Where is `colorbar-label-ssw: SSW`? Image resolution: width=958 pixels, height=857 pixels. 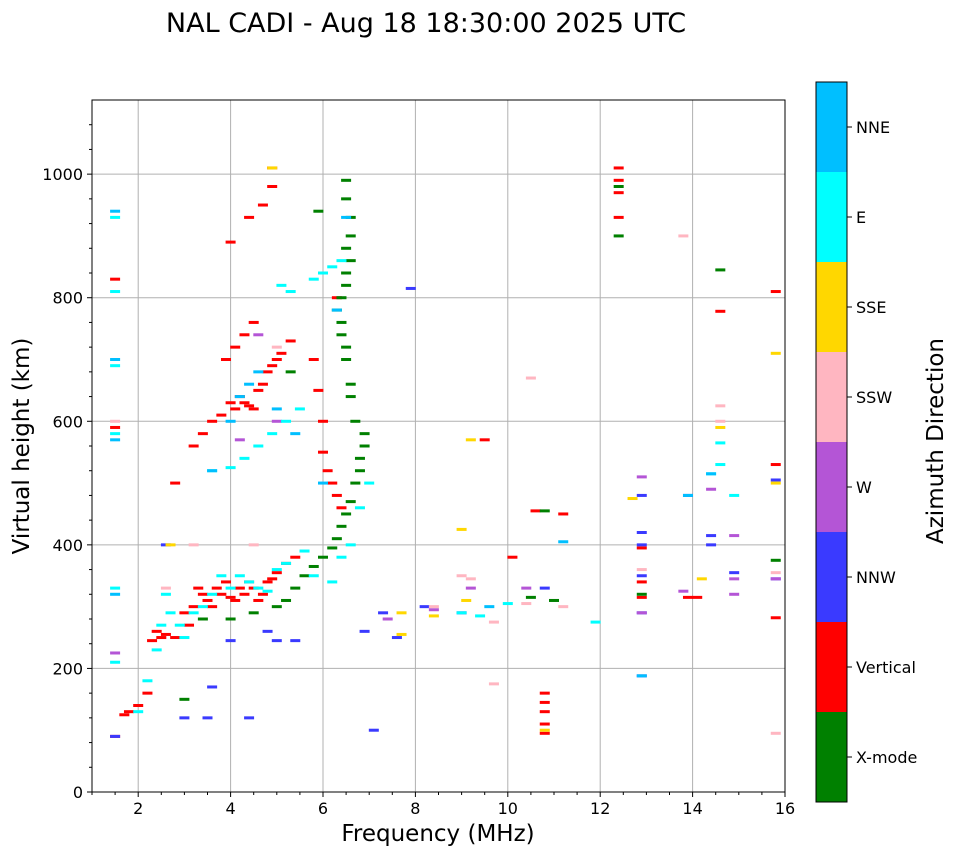 colorbar-label-ssw: SSW is located at coordinates (874, 397).